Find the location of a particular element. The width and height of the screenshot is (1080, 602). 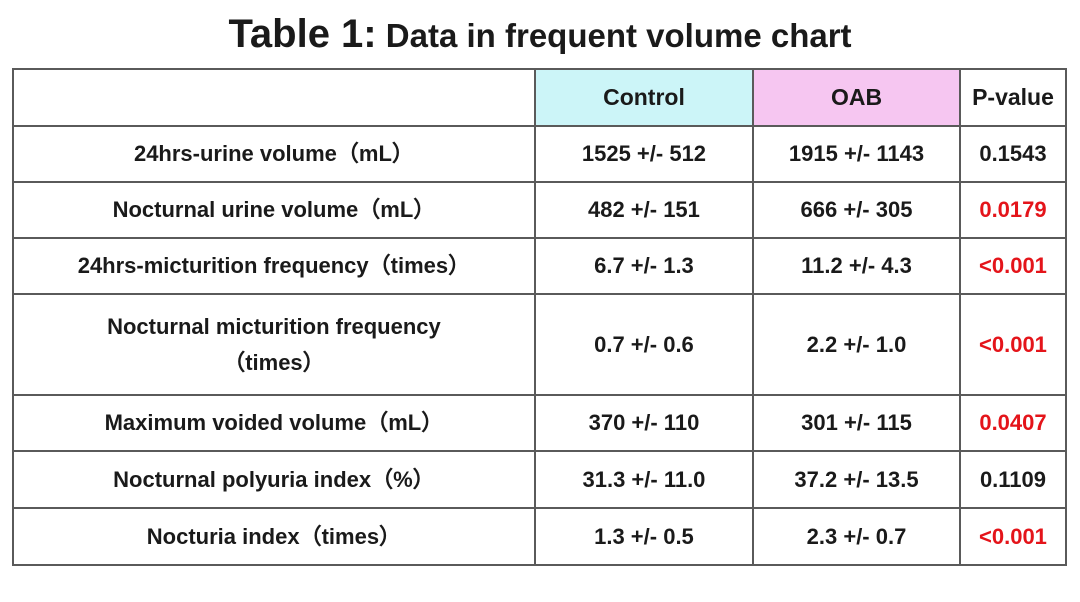

control-value: 31.3 +/- 11.0 is located at coordinates (644, 479).